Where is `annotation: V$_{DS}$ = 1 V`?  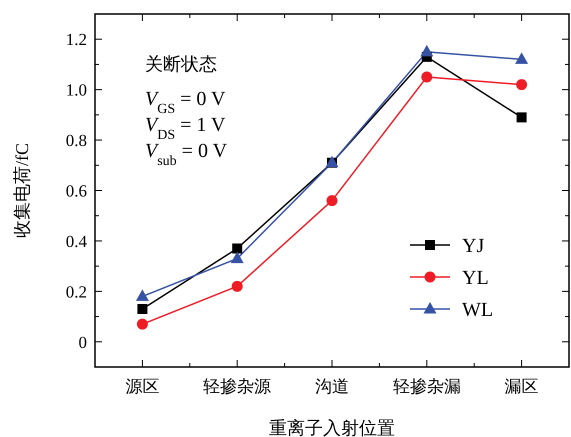
annotation: V$_{DS}$ = 1 V is located at coordinates (185, 128).